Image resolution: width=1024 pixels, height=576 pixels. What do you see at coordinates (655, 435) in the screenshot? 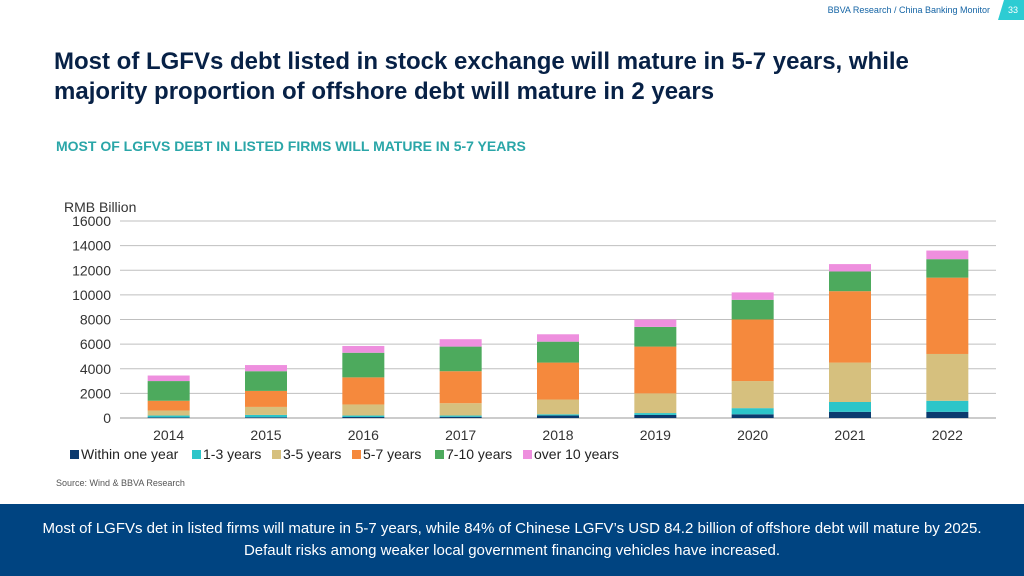
I see `x-tick-label: 2019` at bounding box center [655, 435].